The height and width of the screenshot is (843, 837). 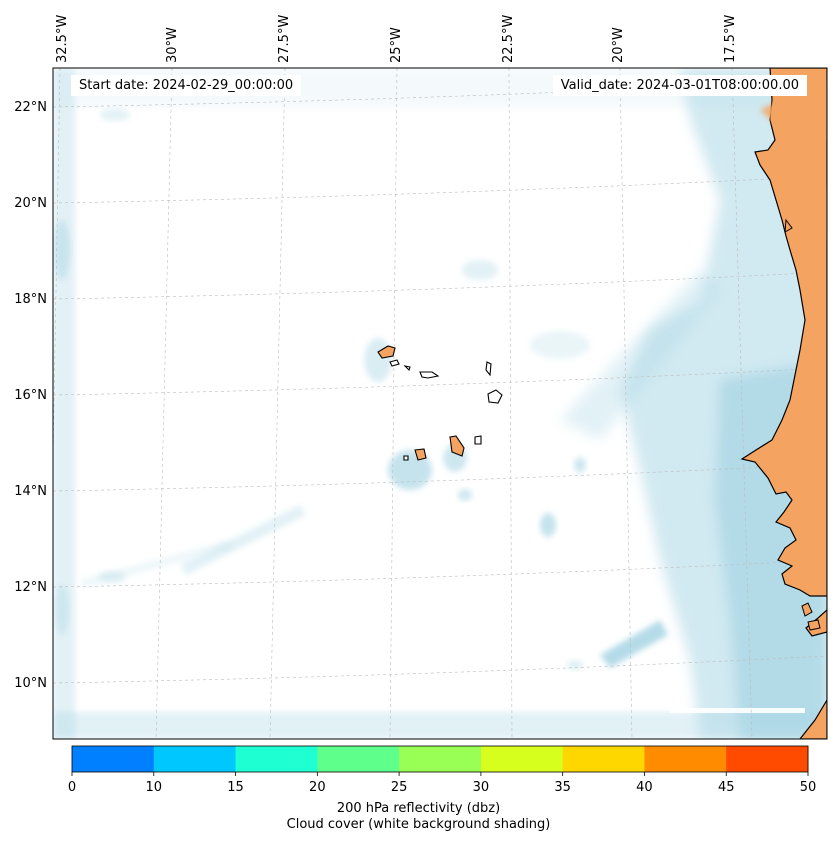 What do you see at coordinates (30, 683) in the screenshot?
I see `lat-label: 10°N` at bounding box center [30, 683].